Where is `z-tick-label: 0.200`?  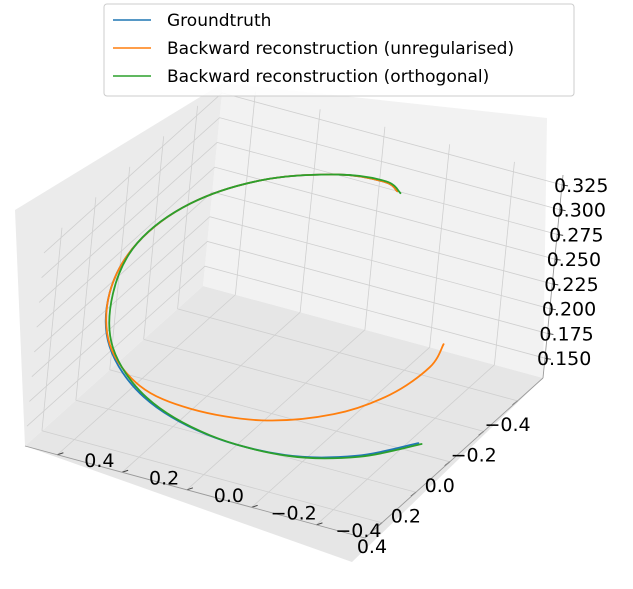 z-tick-label: 0.200 is located at coordinates (569, 310).